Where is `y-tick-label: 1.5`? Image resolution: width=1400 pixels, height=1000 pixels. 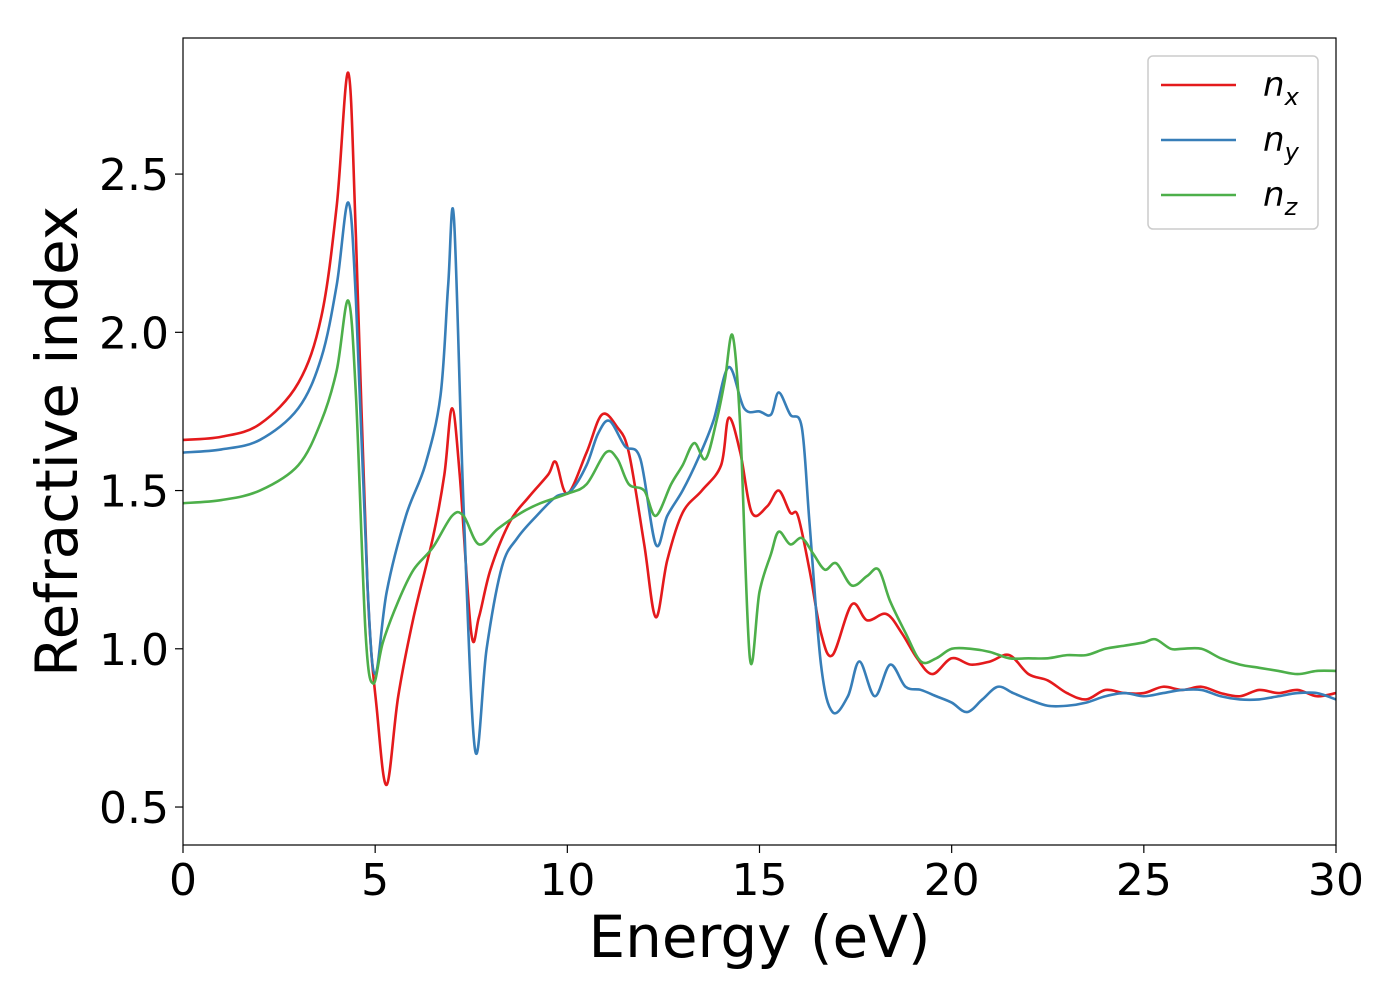 y-tick-label: 1.5 is located at coordinates (134, 492).